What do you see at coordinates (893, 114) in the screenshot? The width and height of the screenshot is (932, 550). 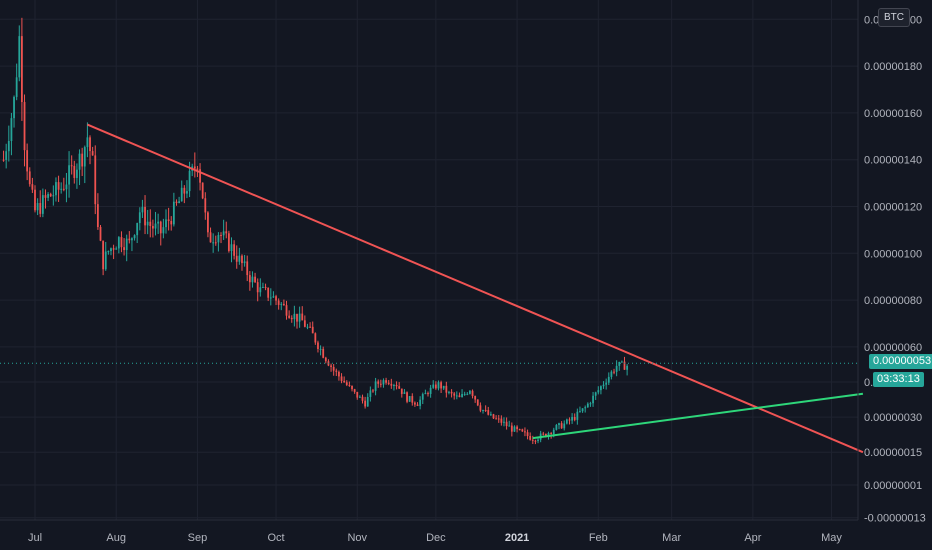 I see `price-tick-label: 0.00000160` at bounding box center [893, 114].